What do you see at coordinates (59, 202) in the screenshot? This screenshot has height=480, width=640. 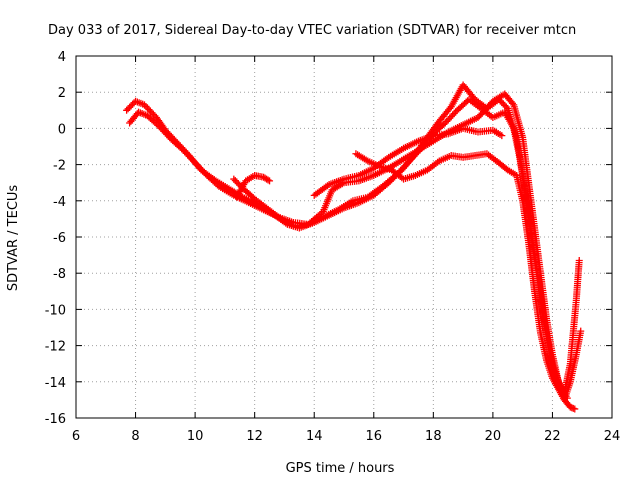 I see `y-tick-label: -4` at bounding box center [59, 202].